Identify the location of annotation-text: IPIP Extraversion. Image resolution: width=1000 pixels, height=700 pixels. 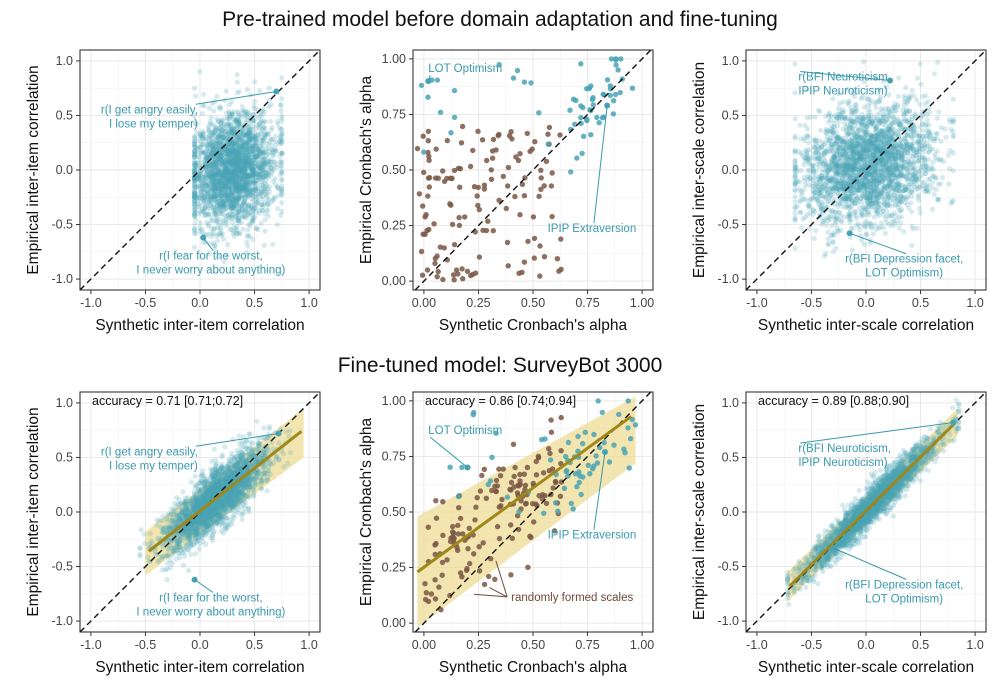
(592, 229).